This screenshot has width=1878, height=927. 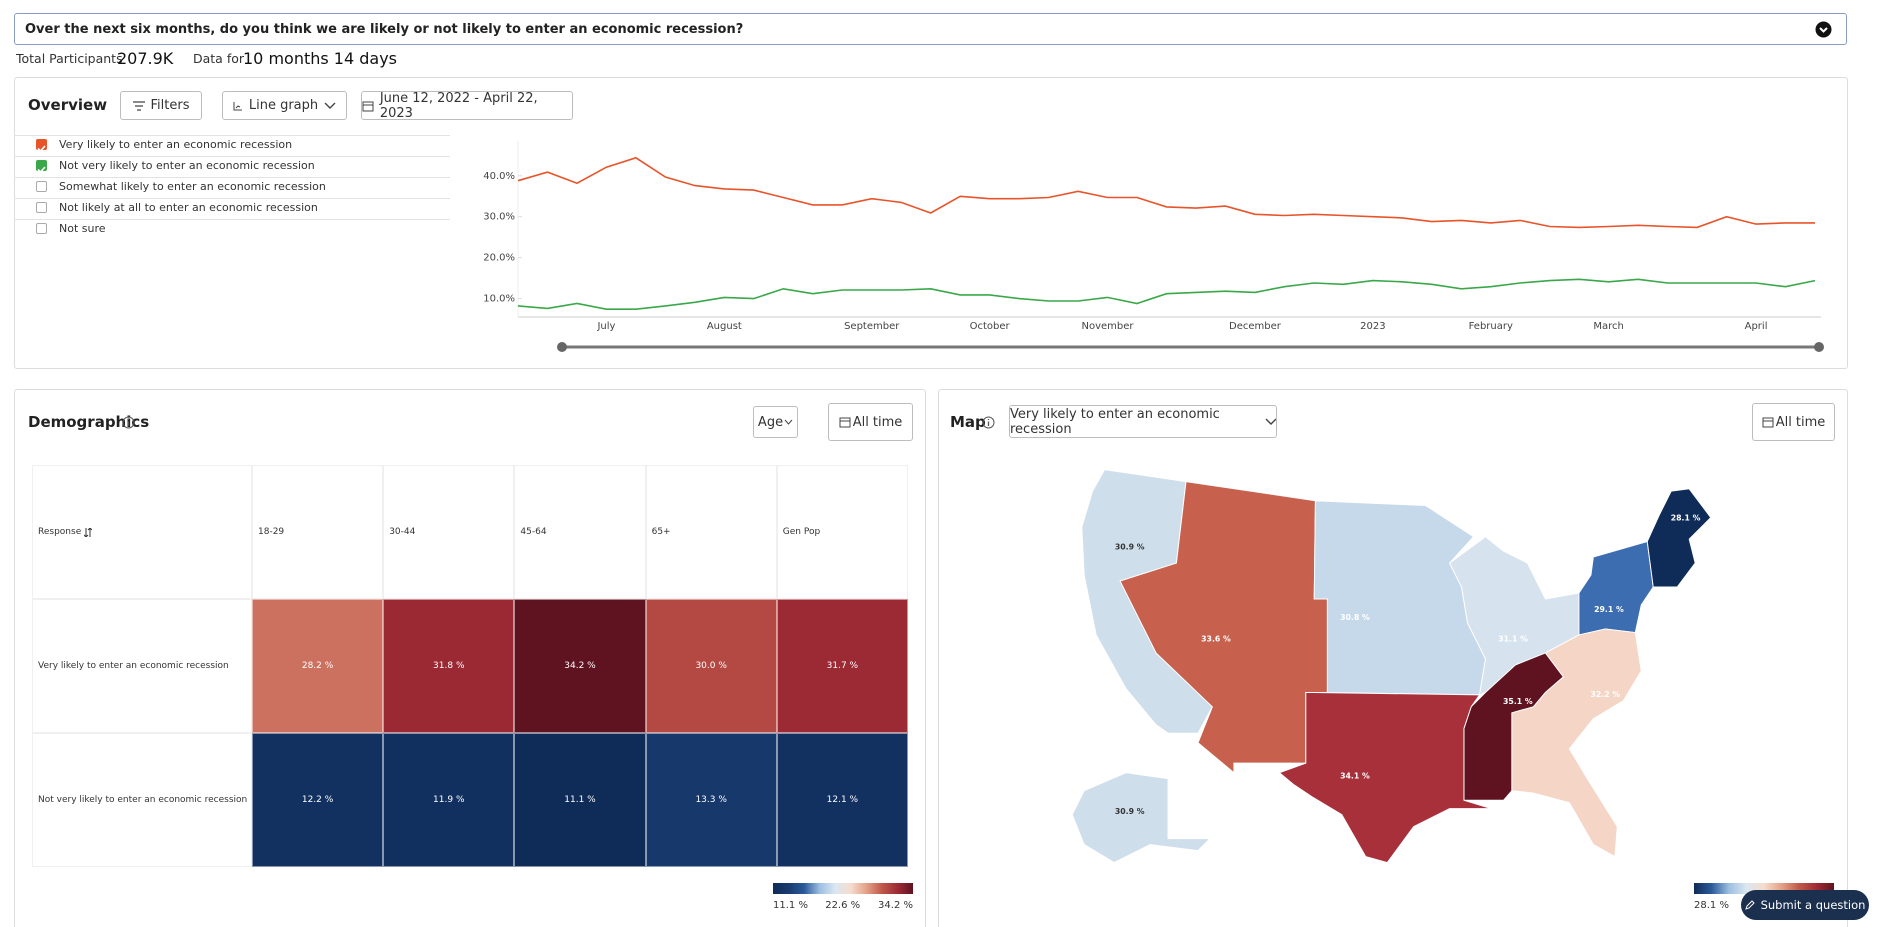 What do you see at coordinates (237, 105) in the screenshot?
I see `chart-icon` at bounding box center [237, 105].